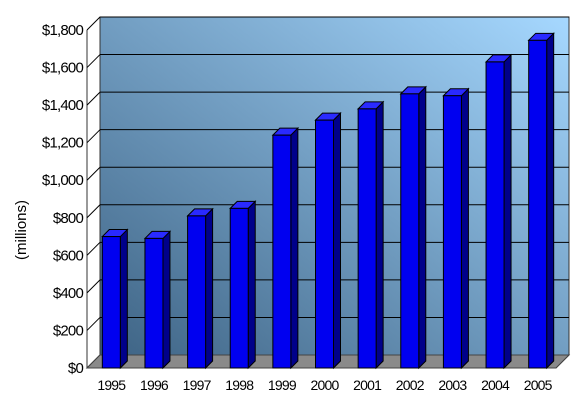 This screenshot has height=401, width=571. What do you see at coordinates (68, 330) in the screenshot?
I see `y-tick-label: $200` at bounding box center [68, 330].